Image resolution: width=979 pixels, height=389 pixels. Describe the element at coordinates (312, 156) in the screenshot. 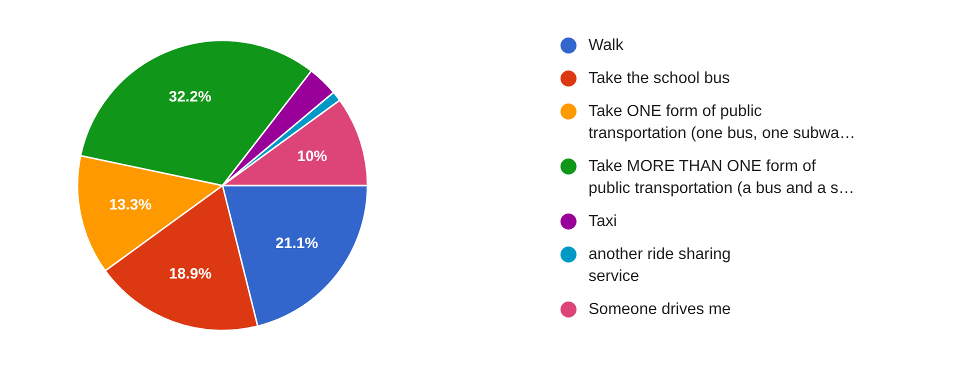

I see `data-label: 10%` at that location.